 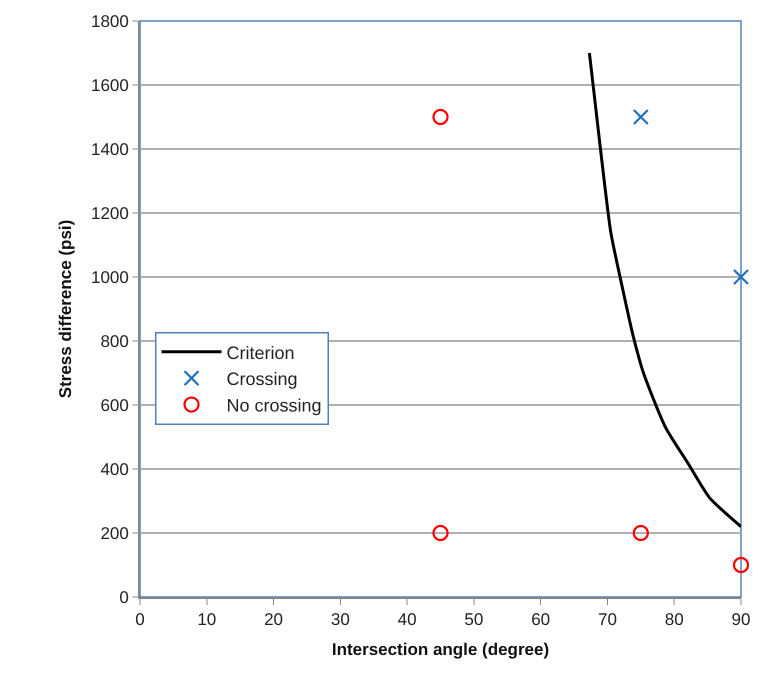 What do you see at coordinates (540, 620) in the screenshot?
I see `x-tick-label: 60` at bounding box center [540, 620].